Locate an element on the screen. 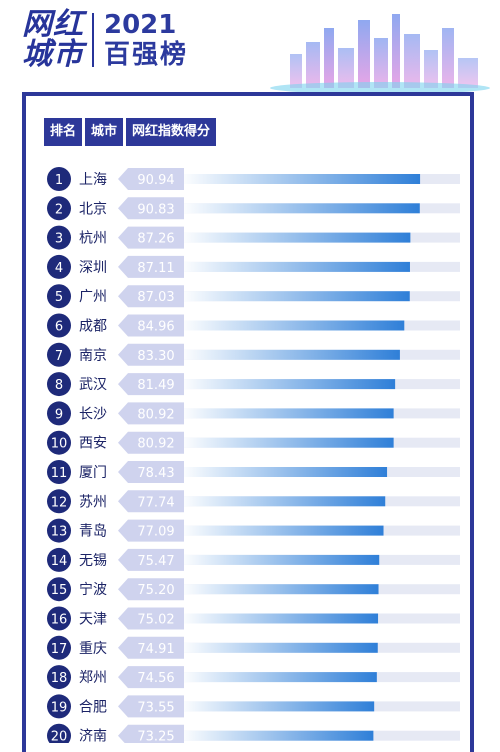 The image size is (500, 752). rank-number: 7 is located at coordinates (59, 356).